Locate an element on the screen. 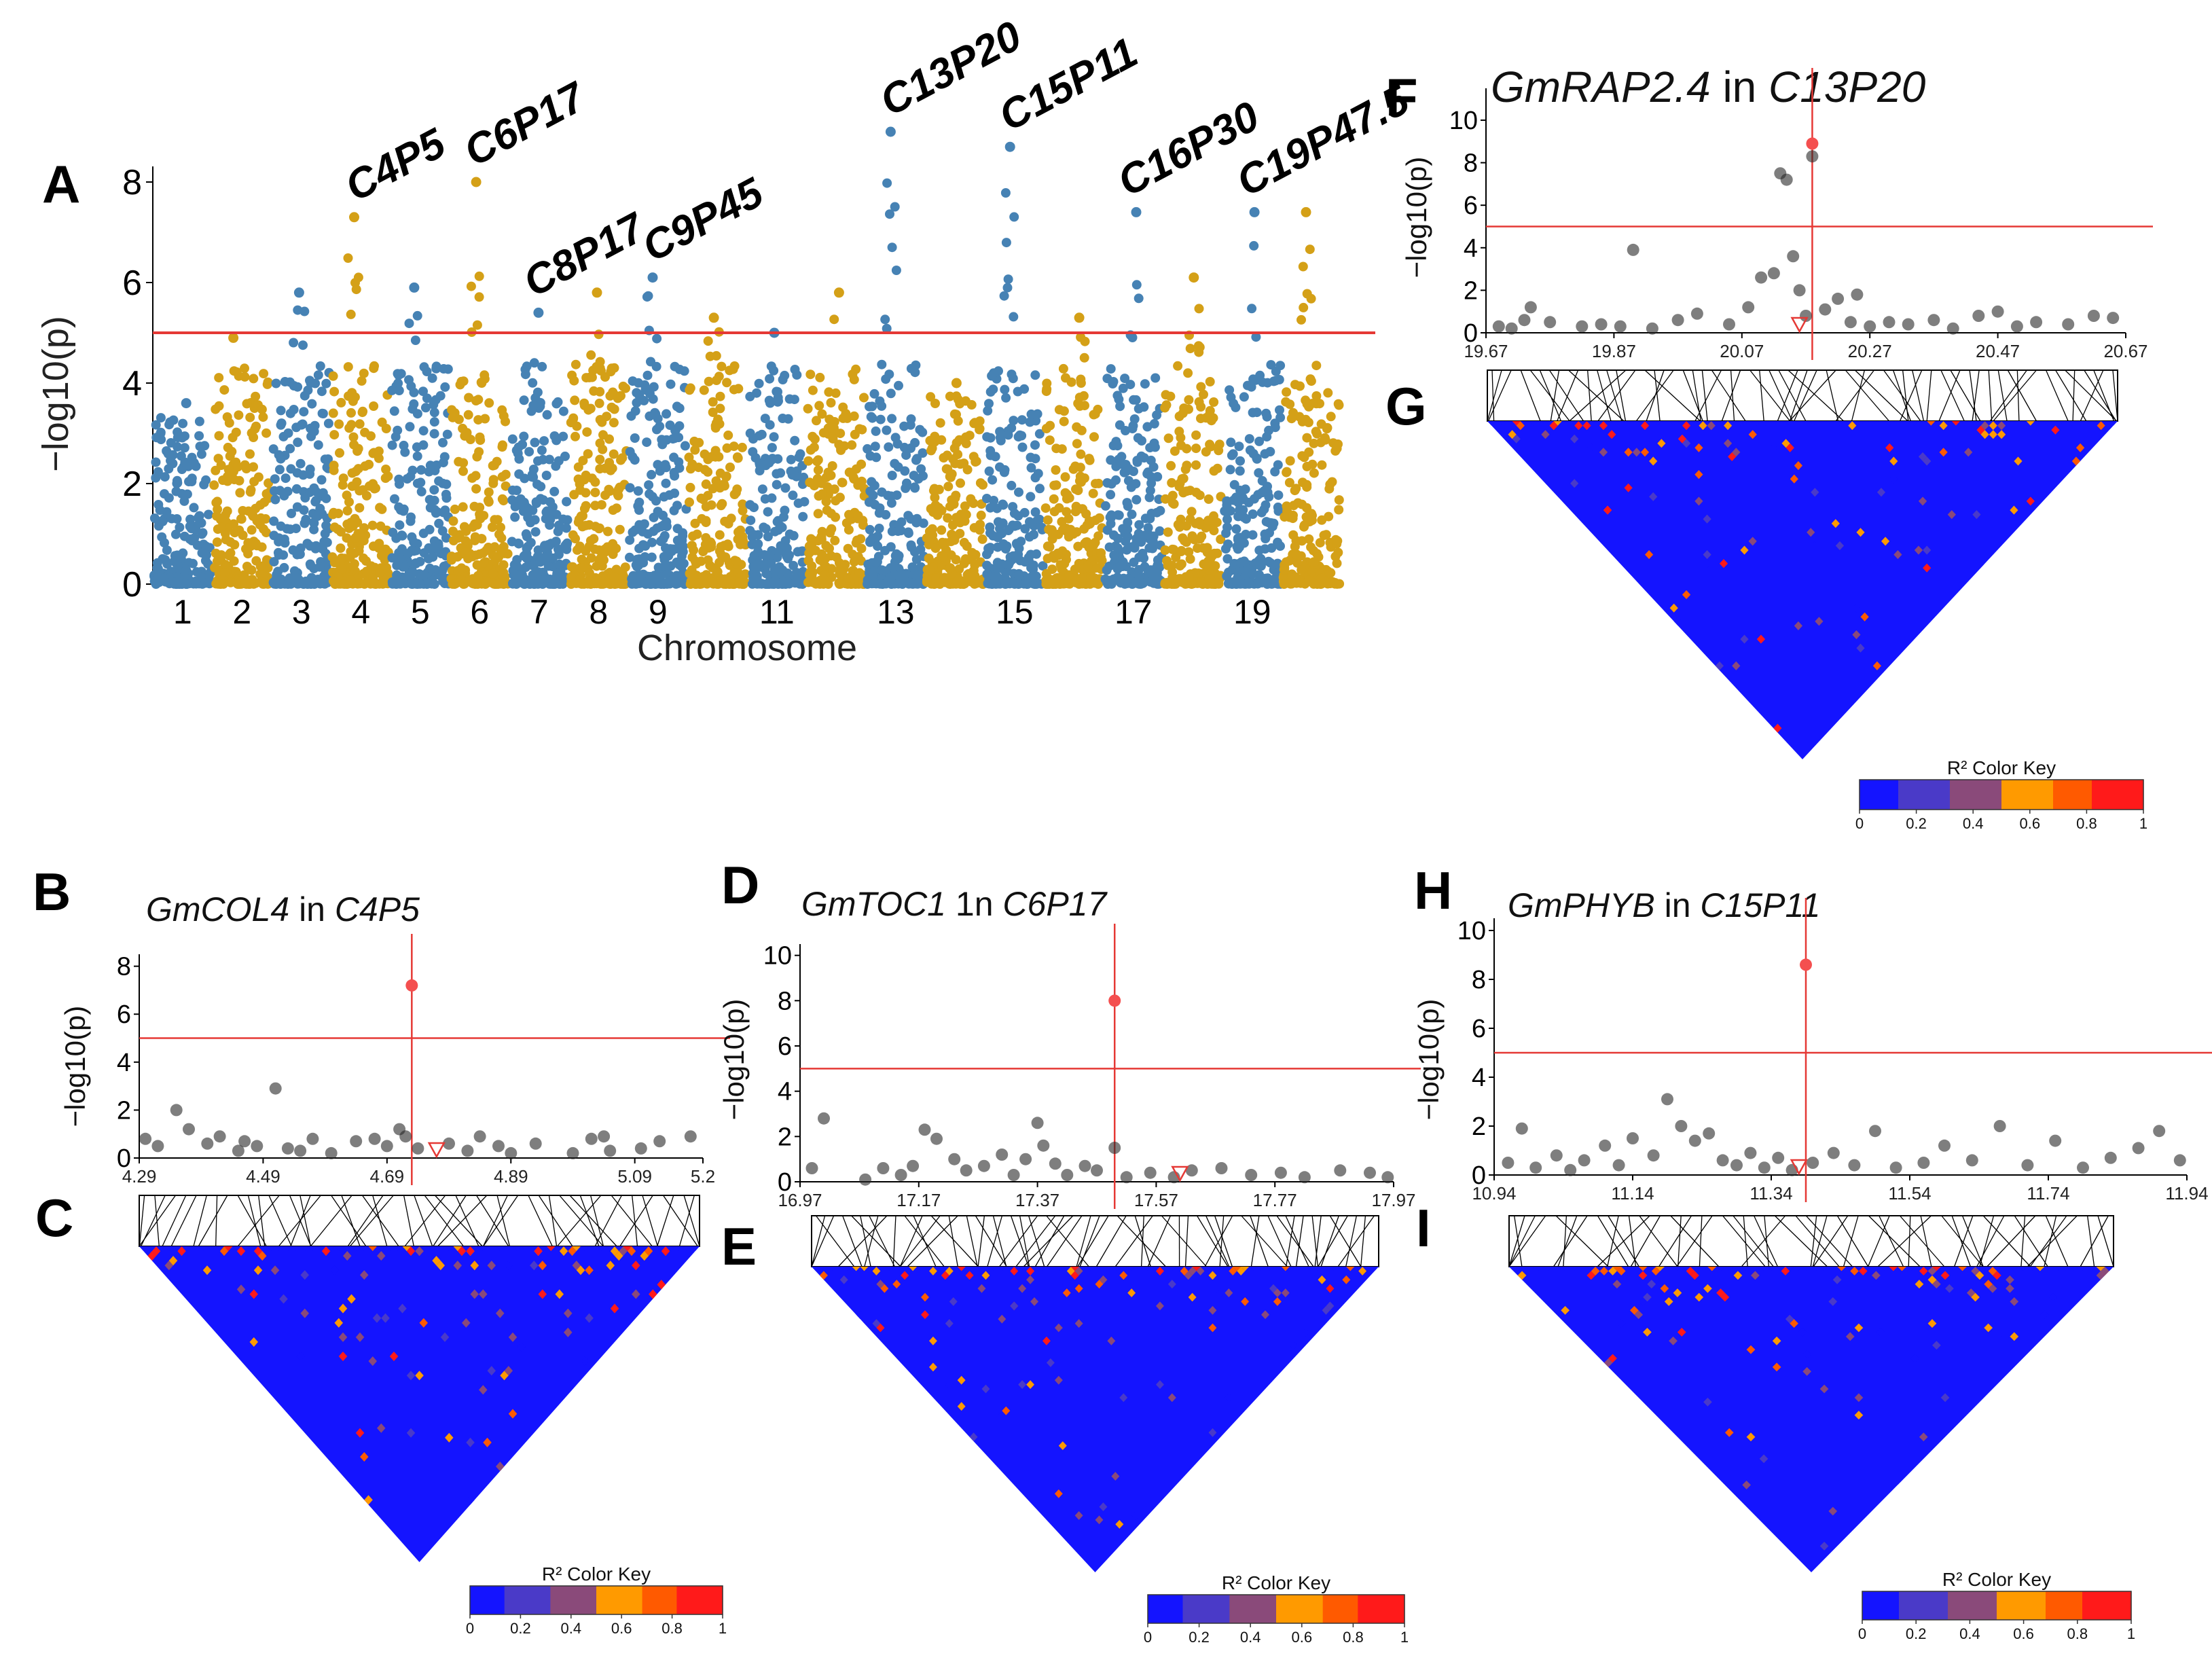 This screenshot has width=2212, height=1664. regional-y-tick-label: 8 is located at coordinates (124, 967).